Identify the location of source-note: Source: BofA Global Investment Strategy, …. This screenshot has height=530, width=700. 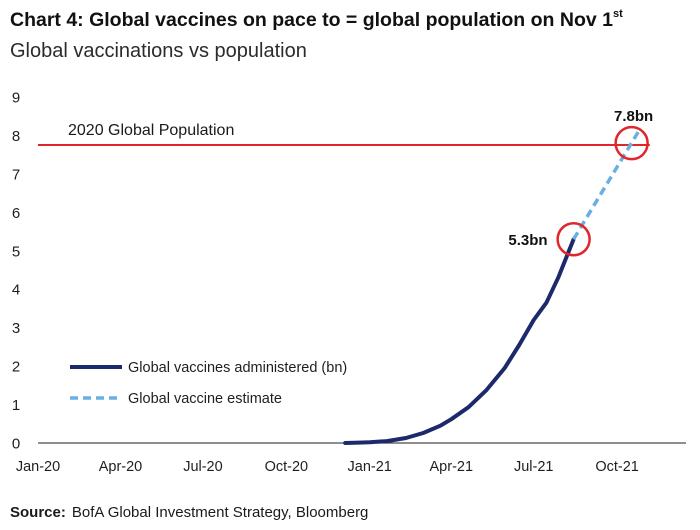
(189, 513).